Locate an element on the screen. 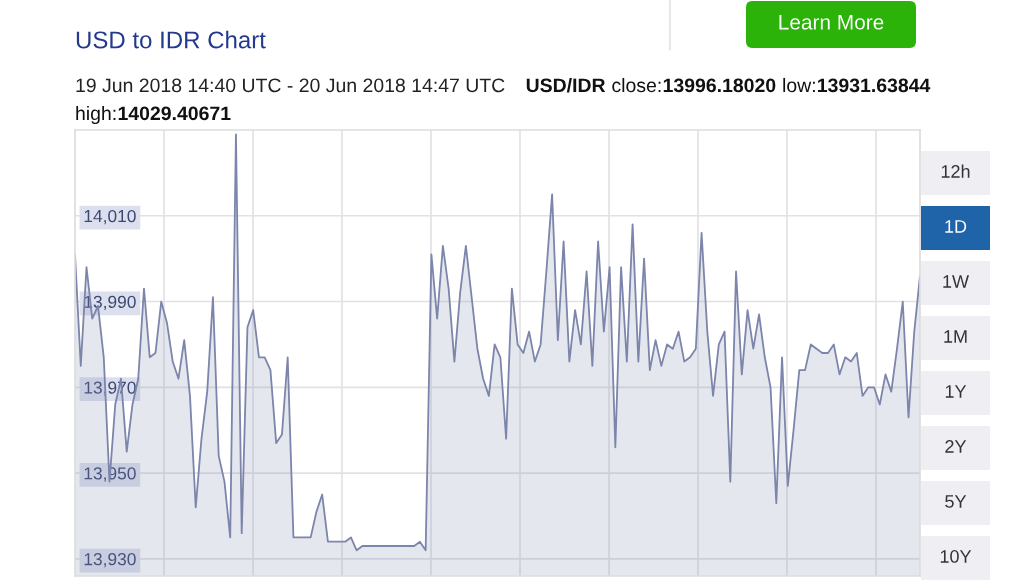 This screenshot has width=1021, height=580. y-tick-label: 13,970 is located at coordinates (110, 388).